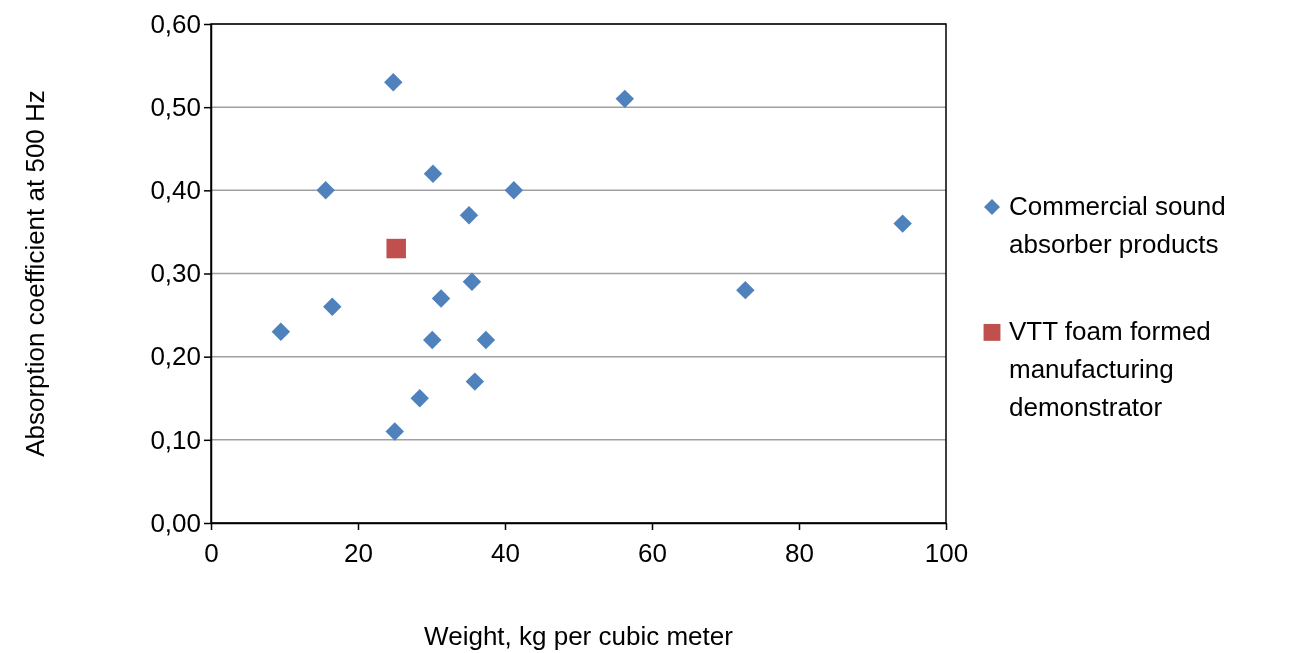 This screenshot has width=1307, height=653. What do you see at coordinates (175, 106) in the screenshot?
I see `y-tick-label: 0,50` at bounding box center [175, 106].